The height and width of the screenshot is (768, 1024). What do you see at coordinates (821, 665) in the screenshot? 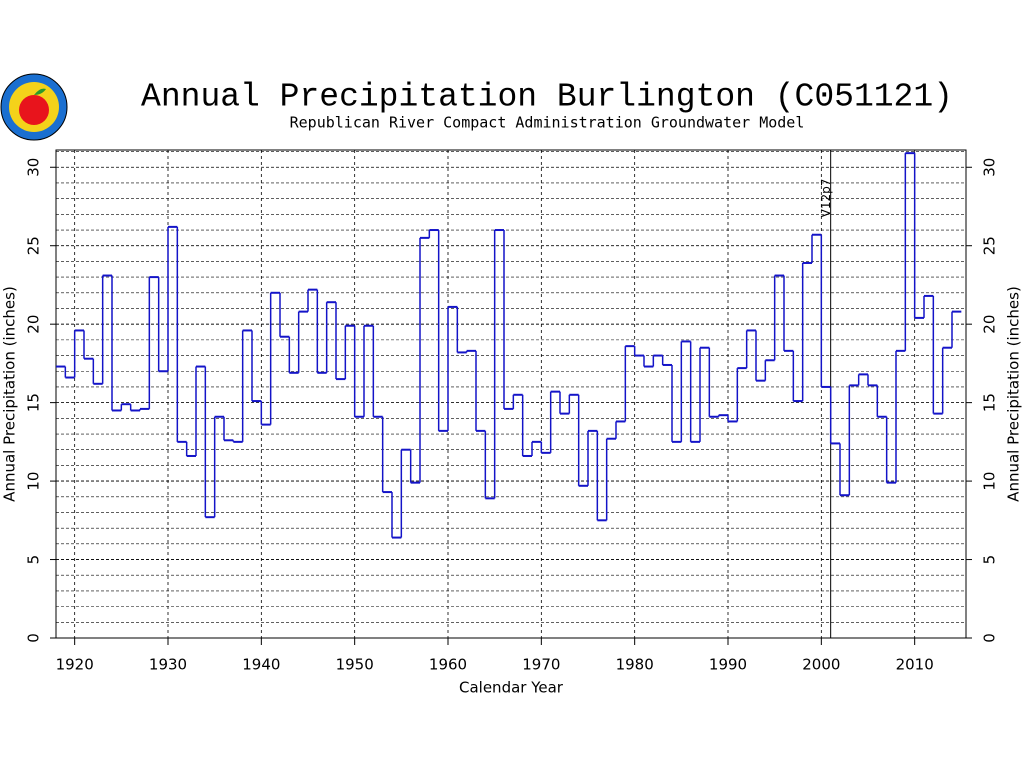
I see `x-tick-label: 2000` at bounding box center [821, 665].